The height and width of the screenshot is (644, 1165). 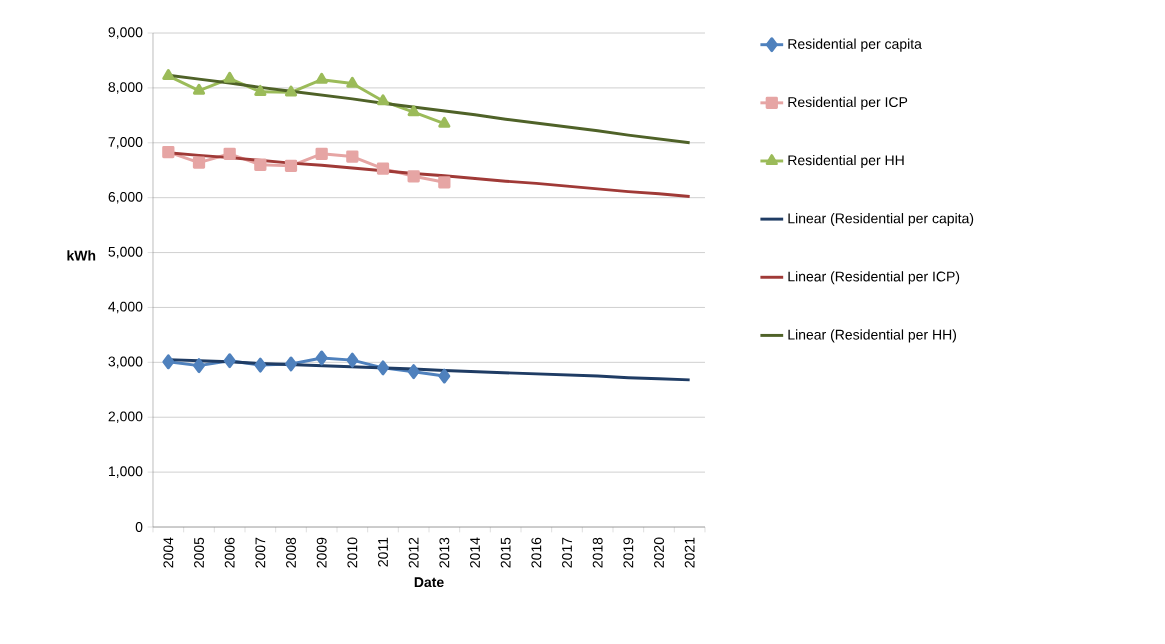 I want to click on x-tick-label: 2019, so click(x=628, y=552).